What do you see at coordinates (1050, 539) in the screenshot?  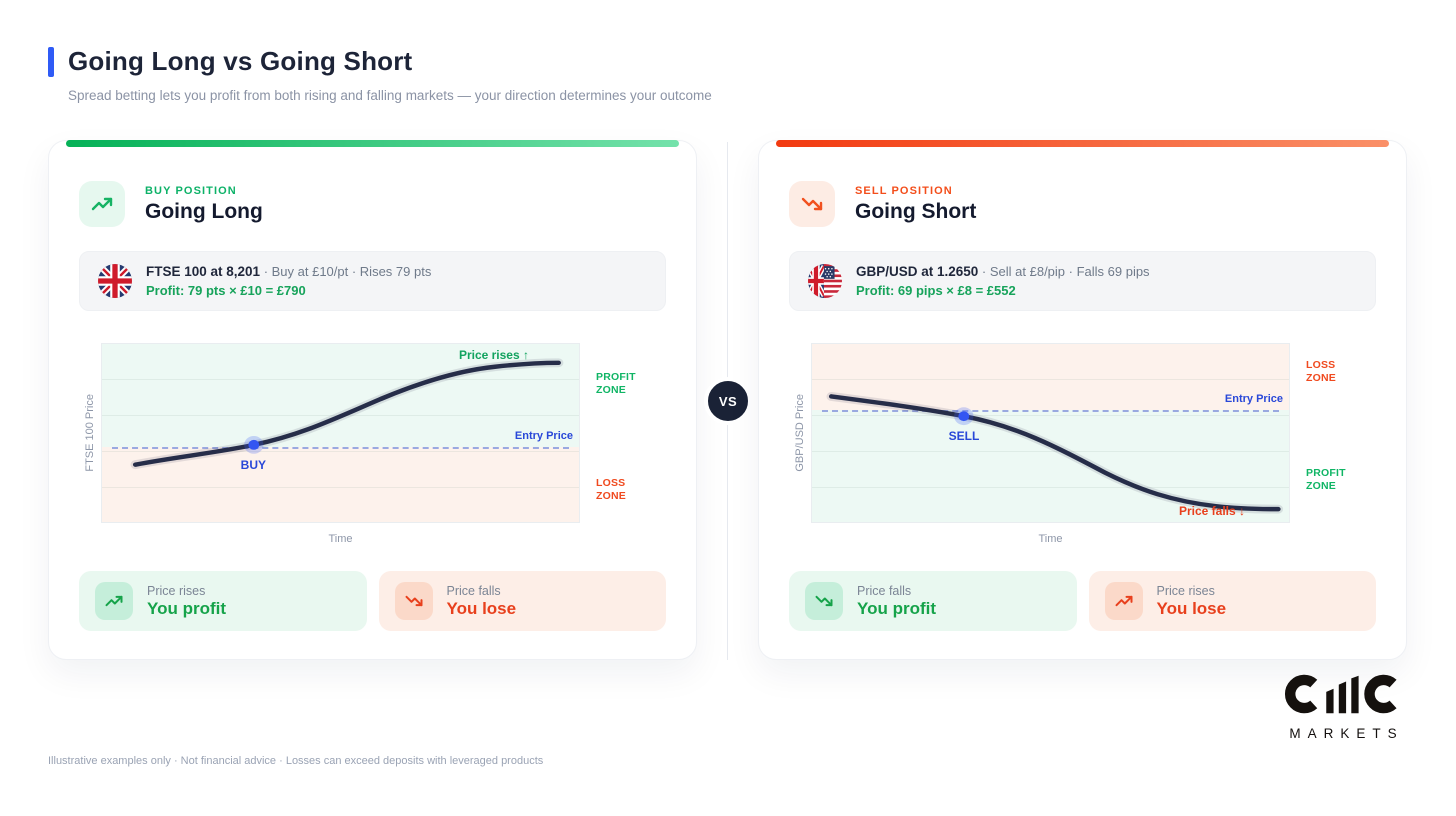 I see `short-chart-x-axis-label: Time` at bounding box center [1050, 539].